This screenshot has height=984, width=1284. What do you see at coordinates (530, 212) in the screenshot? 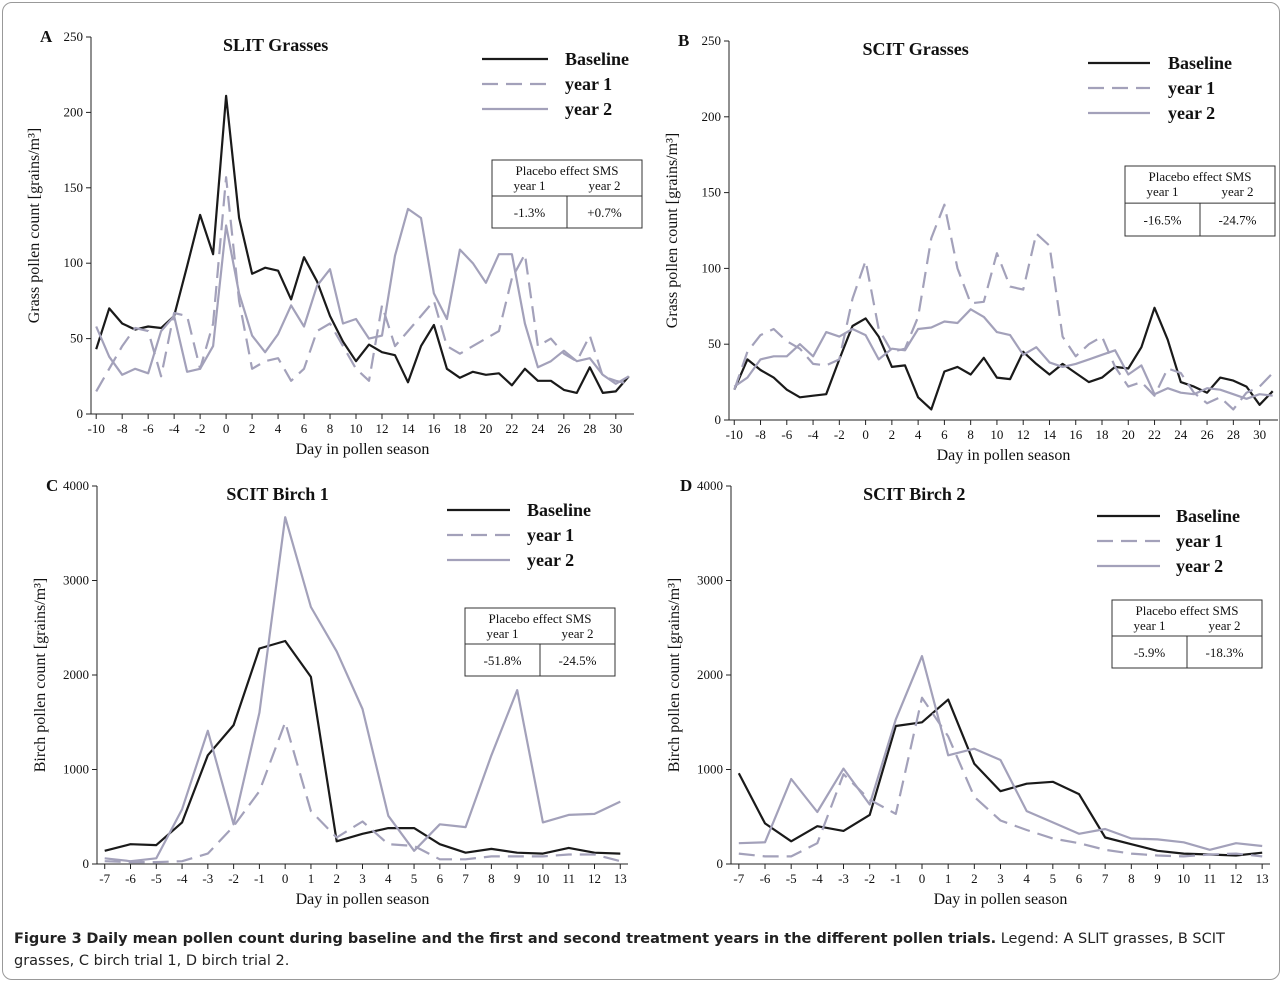
I see `placebo-value: -1.3%` at bounding box center [530, 212].